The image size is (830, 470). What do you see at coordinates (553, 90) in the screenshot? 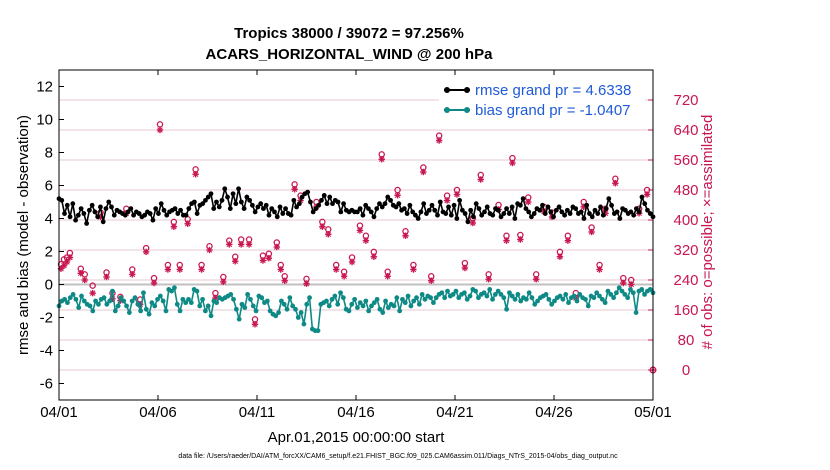
I see `legend-rmse-label: rmse grand pr = 4.6338` at bounding box center [553, 90].